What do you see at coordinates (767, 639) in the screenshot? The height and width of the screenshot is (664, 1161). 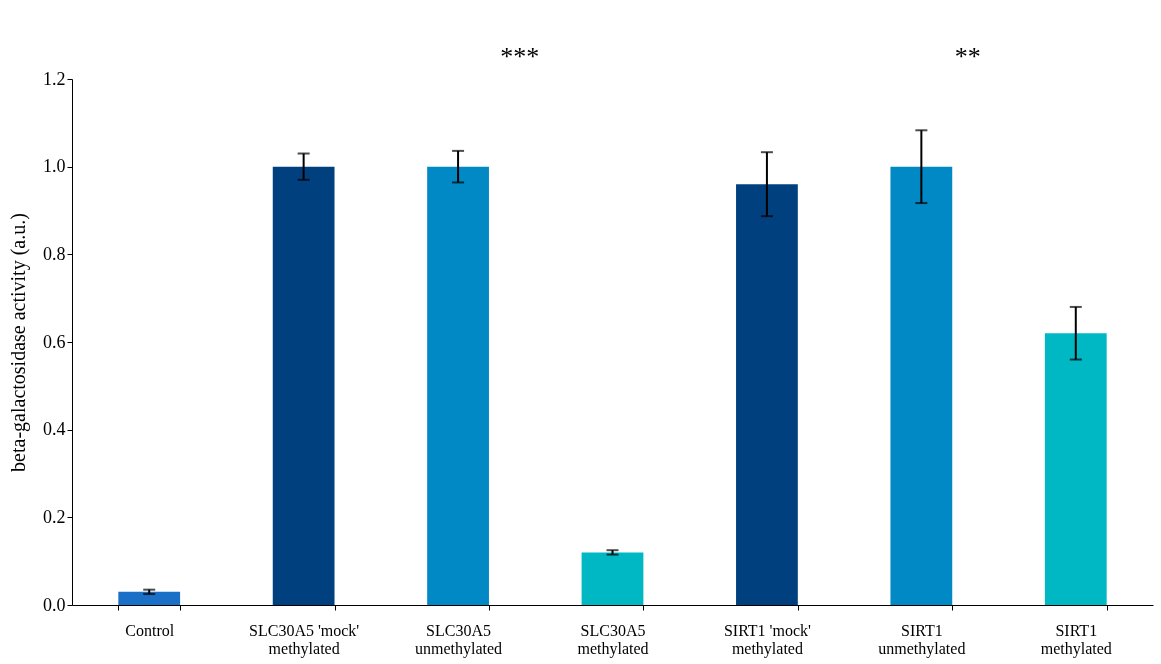 I see `x-tick-label: SIRT1 'mock' methylated` at bounding box center [767, 639].